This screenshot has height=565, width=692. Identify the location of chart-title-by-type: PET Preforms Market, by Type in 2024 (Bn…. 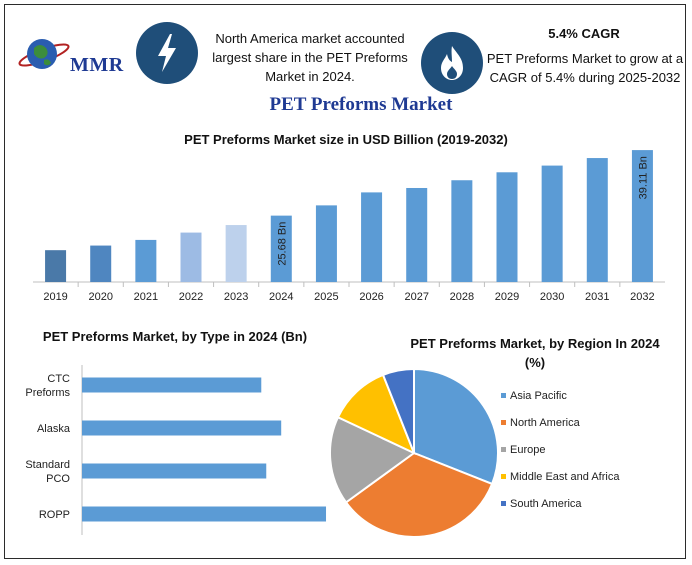
(175, 336).